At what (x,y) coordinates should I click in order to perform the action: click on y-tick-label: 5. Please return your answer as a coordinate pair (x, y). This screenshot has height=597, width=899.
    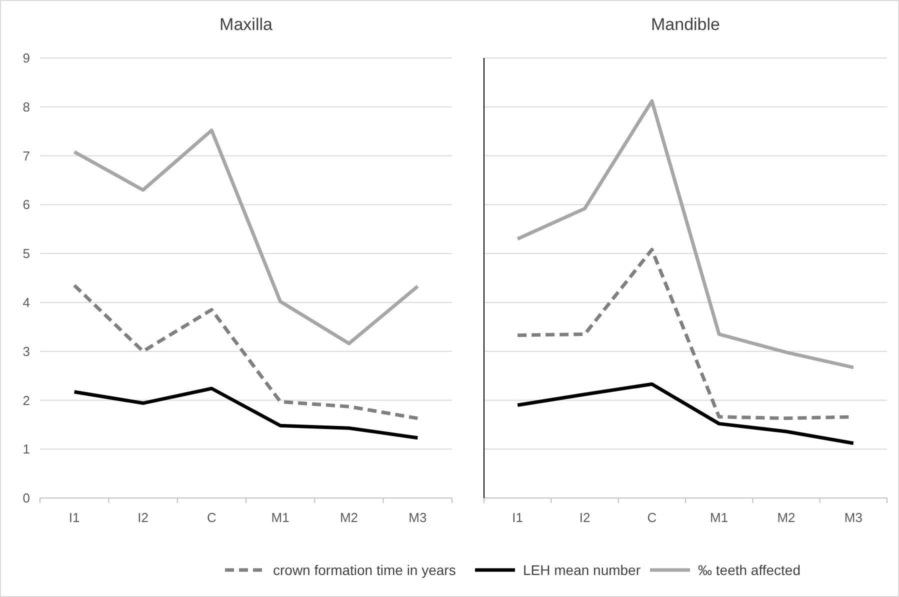
    Looking at the image, I should click on (26, 254).